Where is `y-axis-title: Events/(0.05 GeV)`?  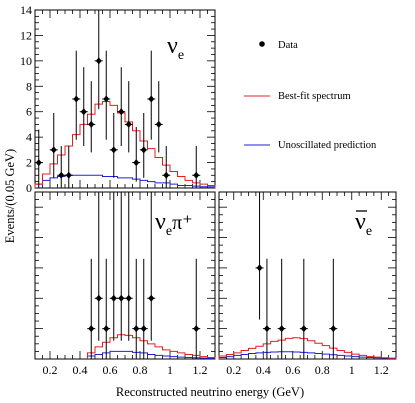
y-axis-title: Events/(0.05 GeV) is located at coordinates (10, 196).